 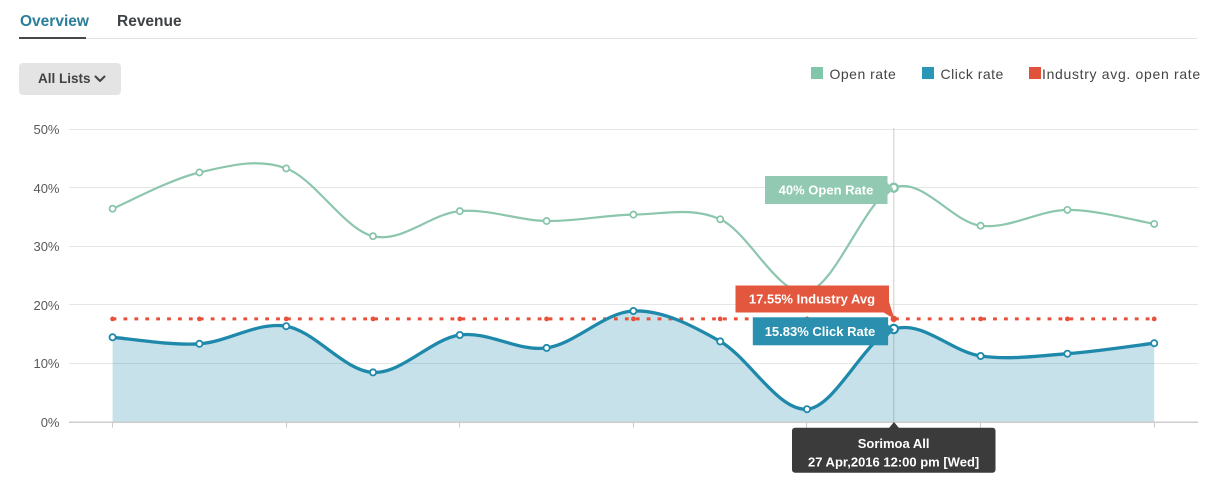 What do you see at coordinates (894, 443) in the screenshot?
I see `svg-text: Sorimoa All` at bounding box center [894, 443].